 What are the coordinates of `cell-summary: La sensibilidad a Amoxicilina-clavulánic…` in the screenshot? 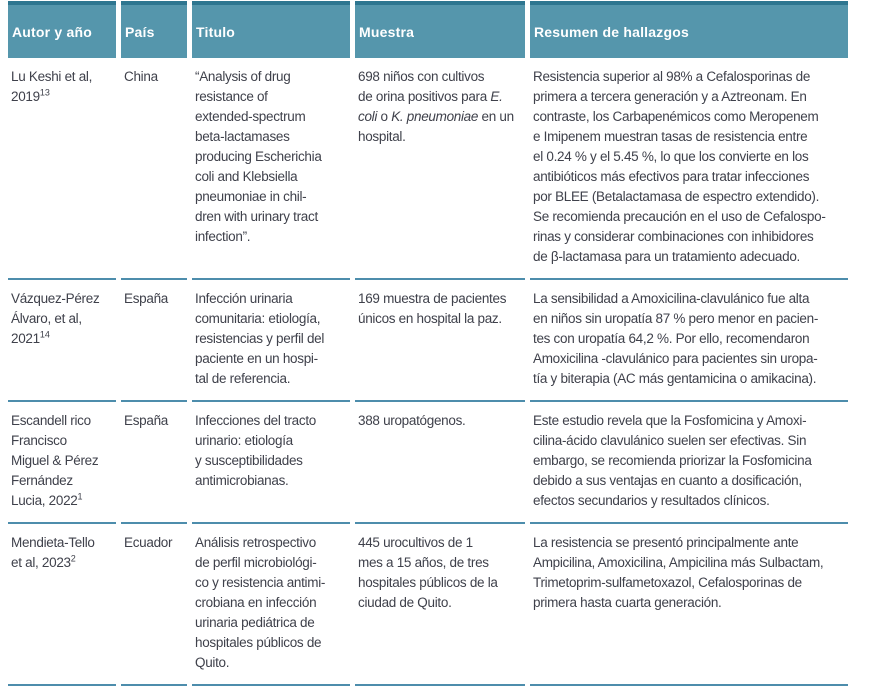 It's located at (689, 341).